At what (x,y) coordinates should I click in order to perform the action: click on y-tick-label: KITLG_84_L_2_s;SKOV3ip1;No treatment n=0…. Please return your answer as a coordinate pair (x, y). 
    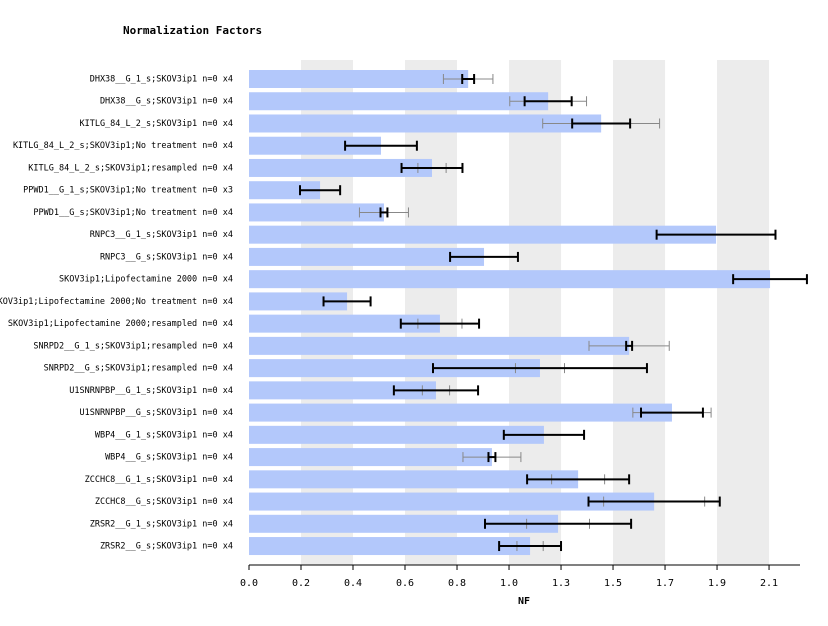
    Looking at the image, I should click on (123, 146).